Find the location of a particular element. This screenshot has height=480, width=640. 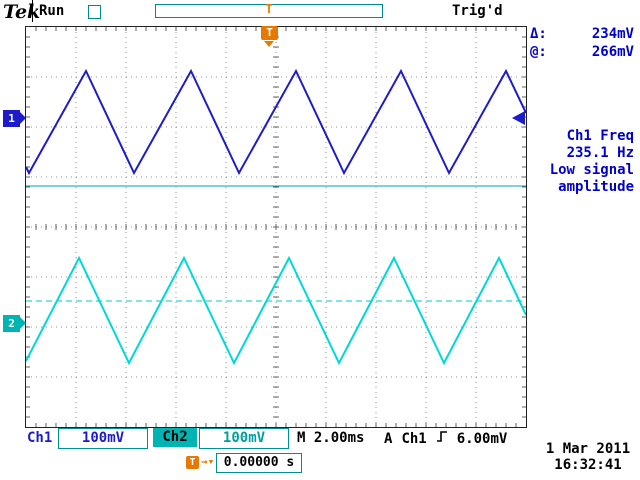

ch1-label: Ch1 is located at coordinates (40, 438).